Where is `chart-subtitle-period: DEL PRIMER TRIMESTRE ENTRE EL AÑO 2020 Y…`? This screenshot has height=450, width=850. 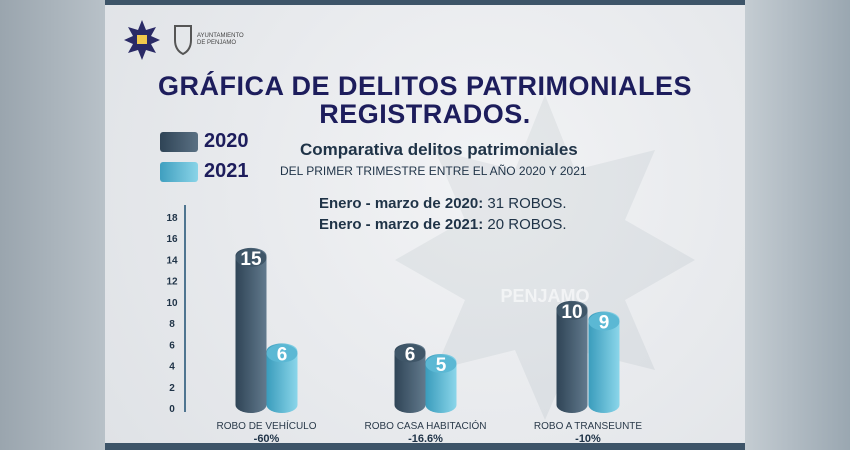
chart-subtitle-period: DEL PRIMER TRIMESTRE ENTRE EL AÑO 2020 Y… is located at coordinates (433, 171).